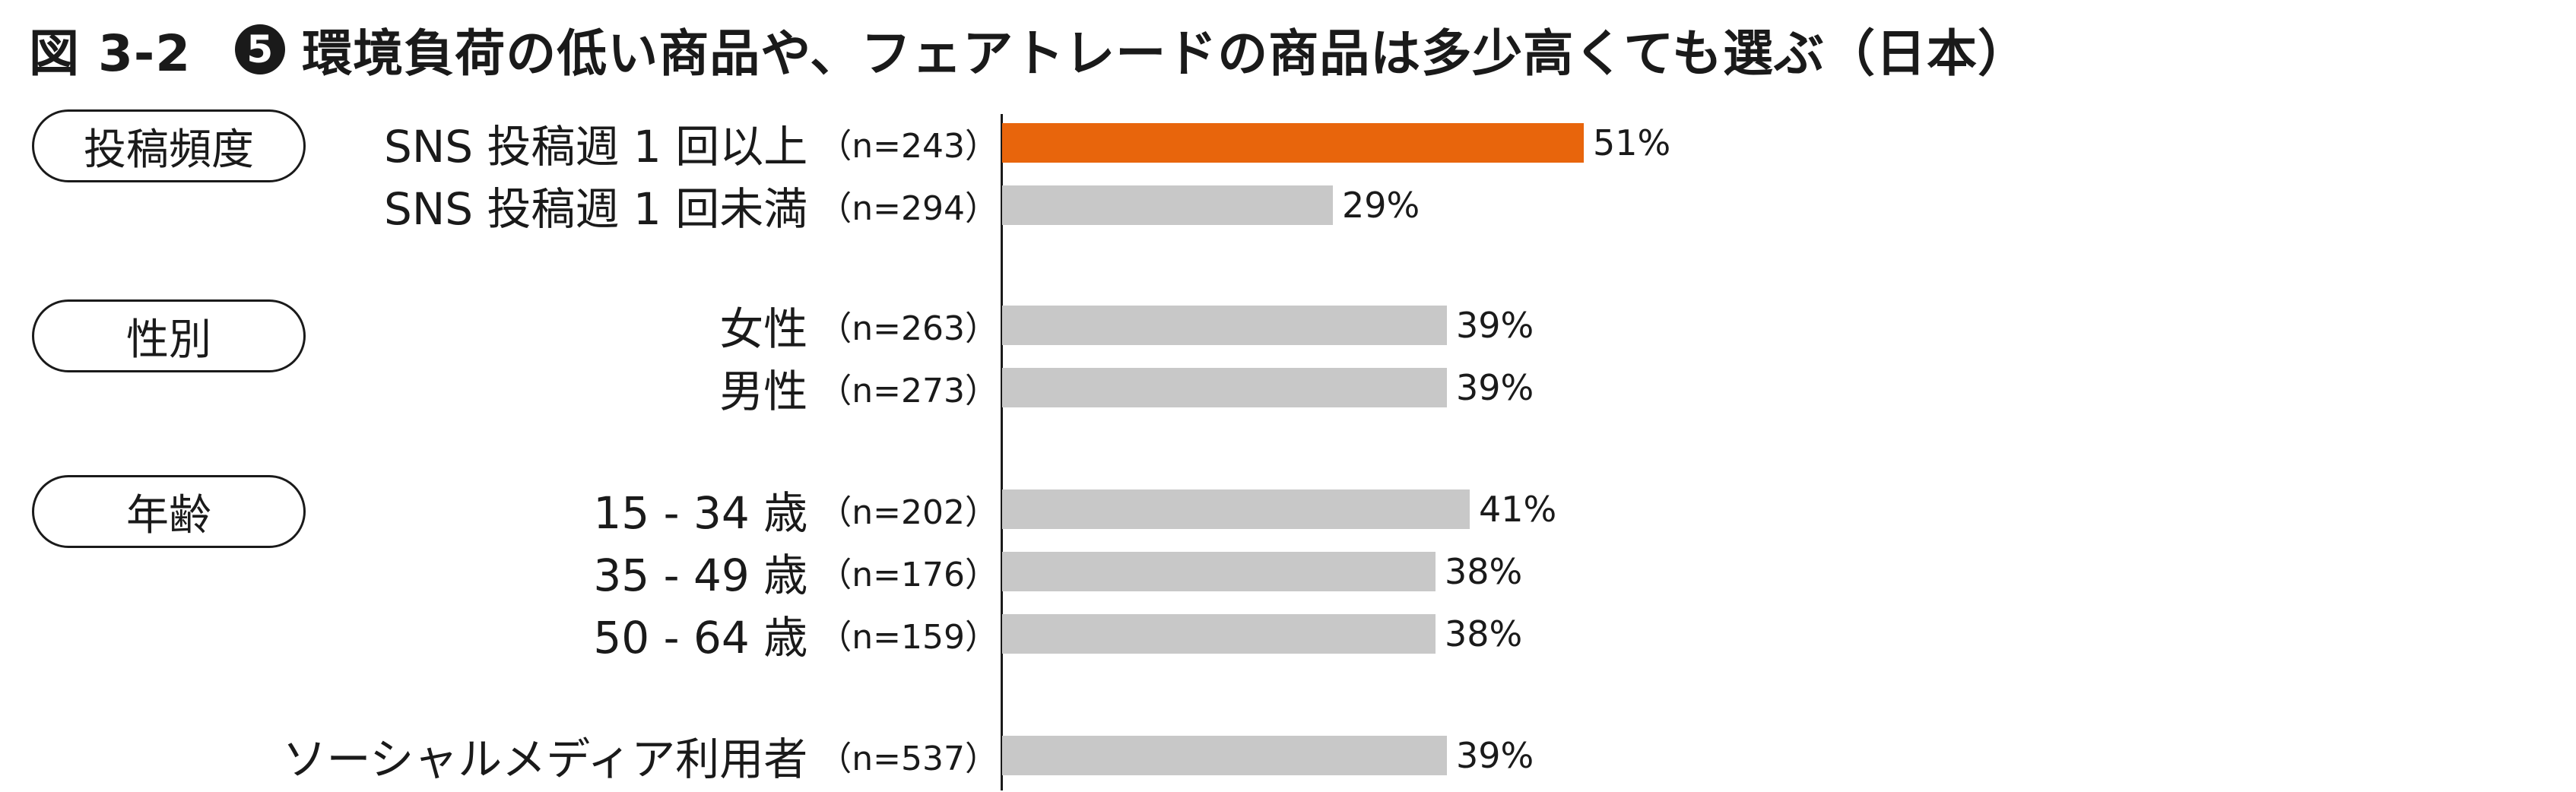  Describe the element at coordinates (908, 575) in the screenshot. I see `sample-size-label: （n=176）` at that location.